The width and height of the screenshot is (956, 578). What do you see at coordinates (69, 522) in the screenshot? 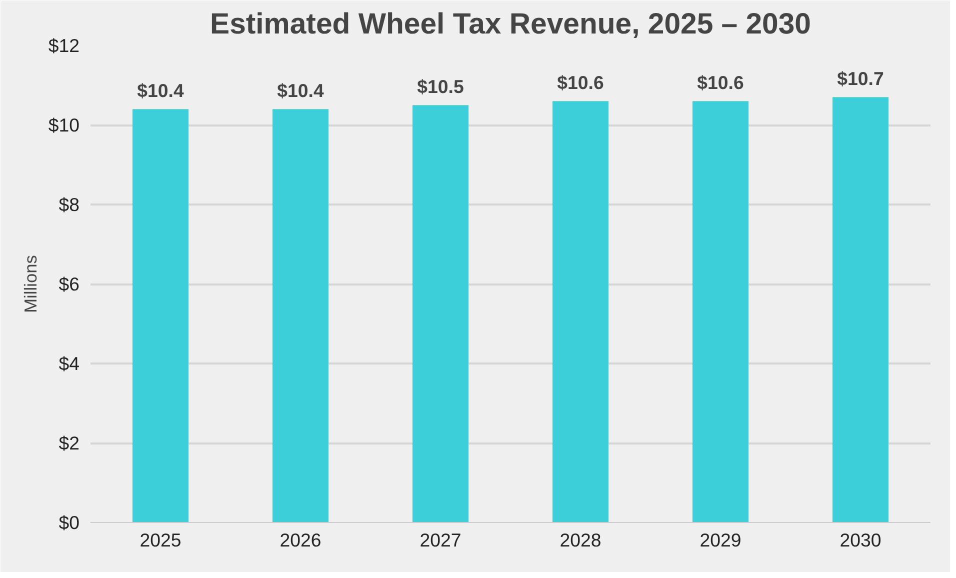
I see `y-tick-label: $0` at bounding box center [69, 522].